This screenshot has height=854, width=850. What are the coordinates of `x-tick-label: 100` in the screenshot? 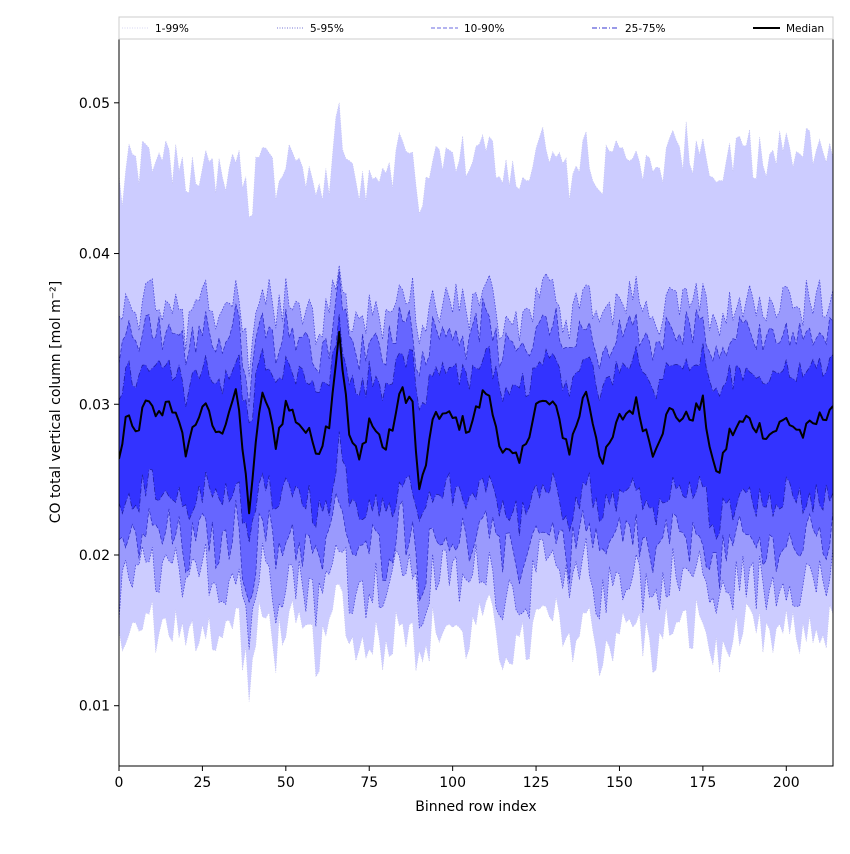 It's located at (452, 783).